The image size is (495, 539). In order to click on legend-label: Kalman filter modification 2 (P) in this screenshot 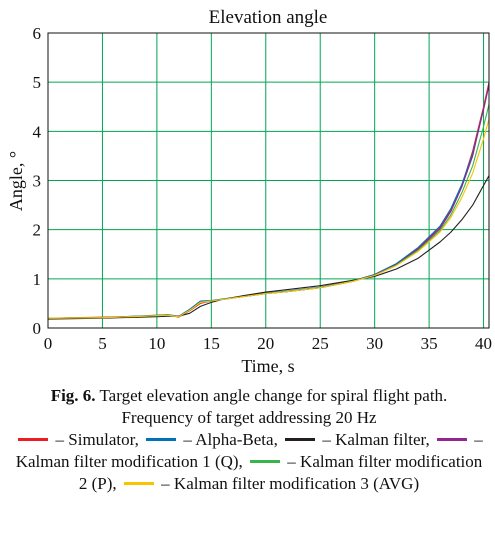, I will do `click(280, 472)`.